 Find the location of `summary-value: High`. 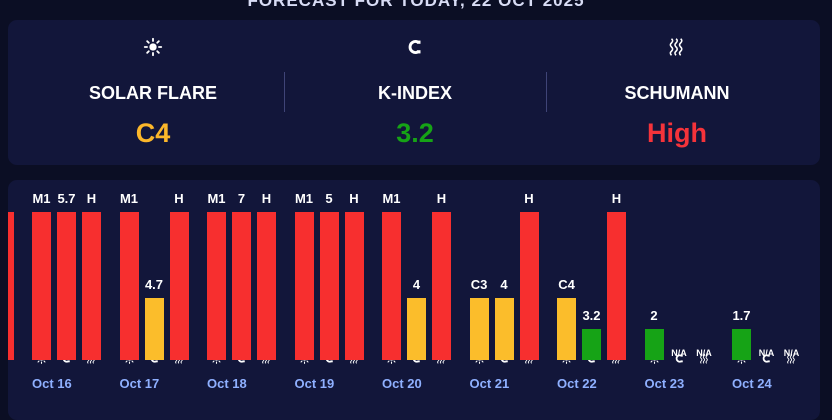

summary-value: High is located at coordinates (677, 133).